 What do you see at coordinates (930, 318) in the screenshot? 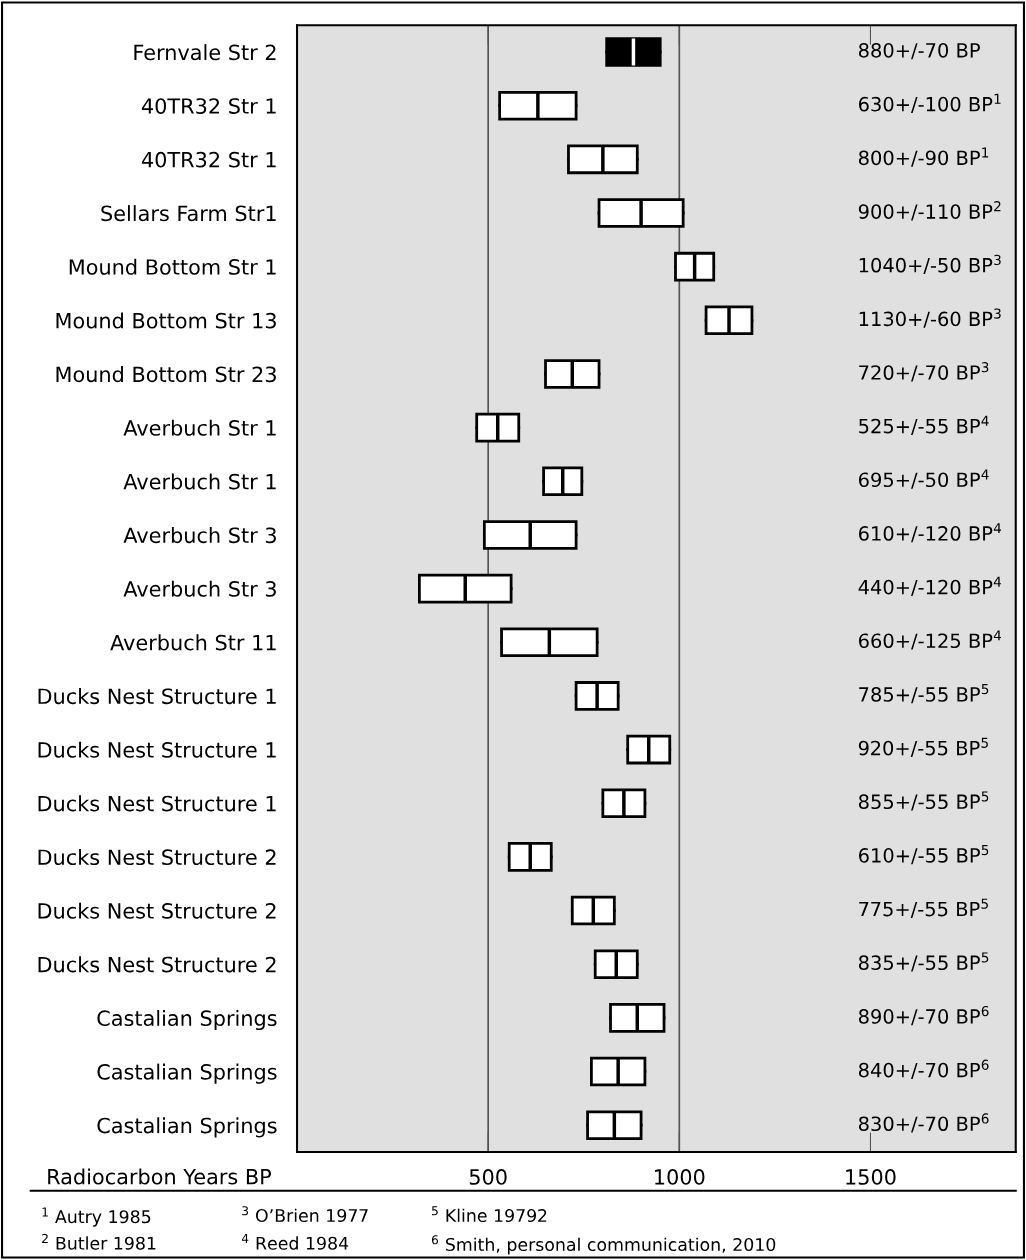
I see `text: 1130+/-60 BP$^{3}$` at bounding box center [930, 318].